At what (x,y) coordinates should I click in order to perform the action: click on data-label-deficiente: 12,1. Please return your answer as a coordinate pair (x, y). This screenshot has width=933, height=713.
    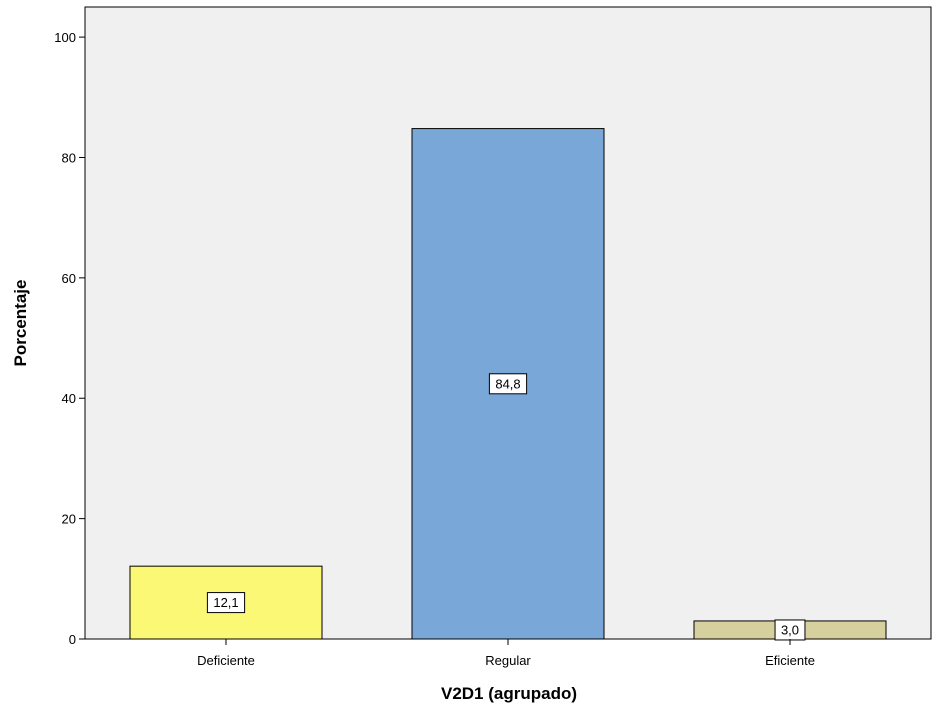
    Looking at the image, I should click on (225, 602).